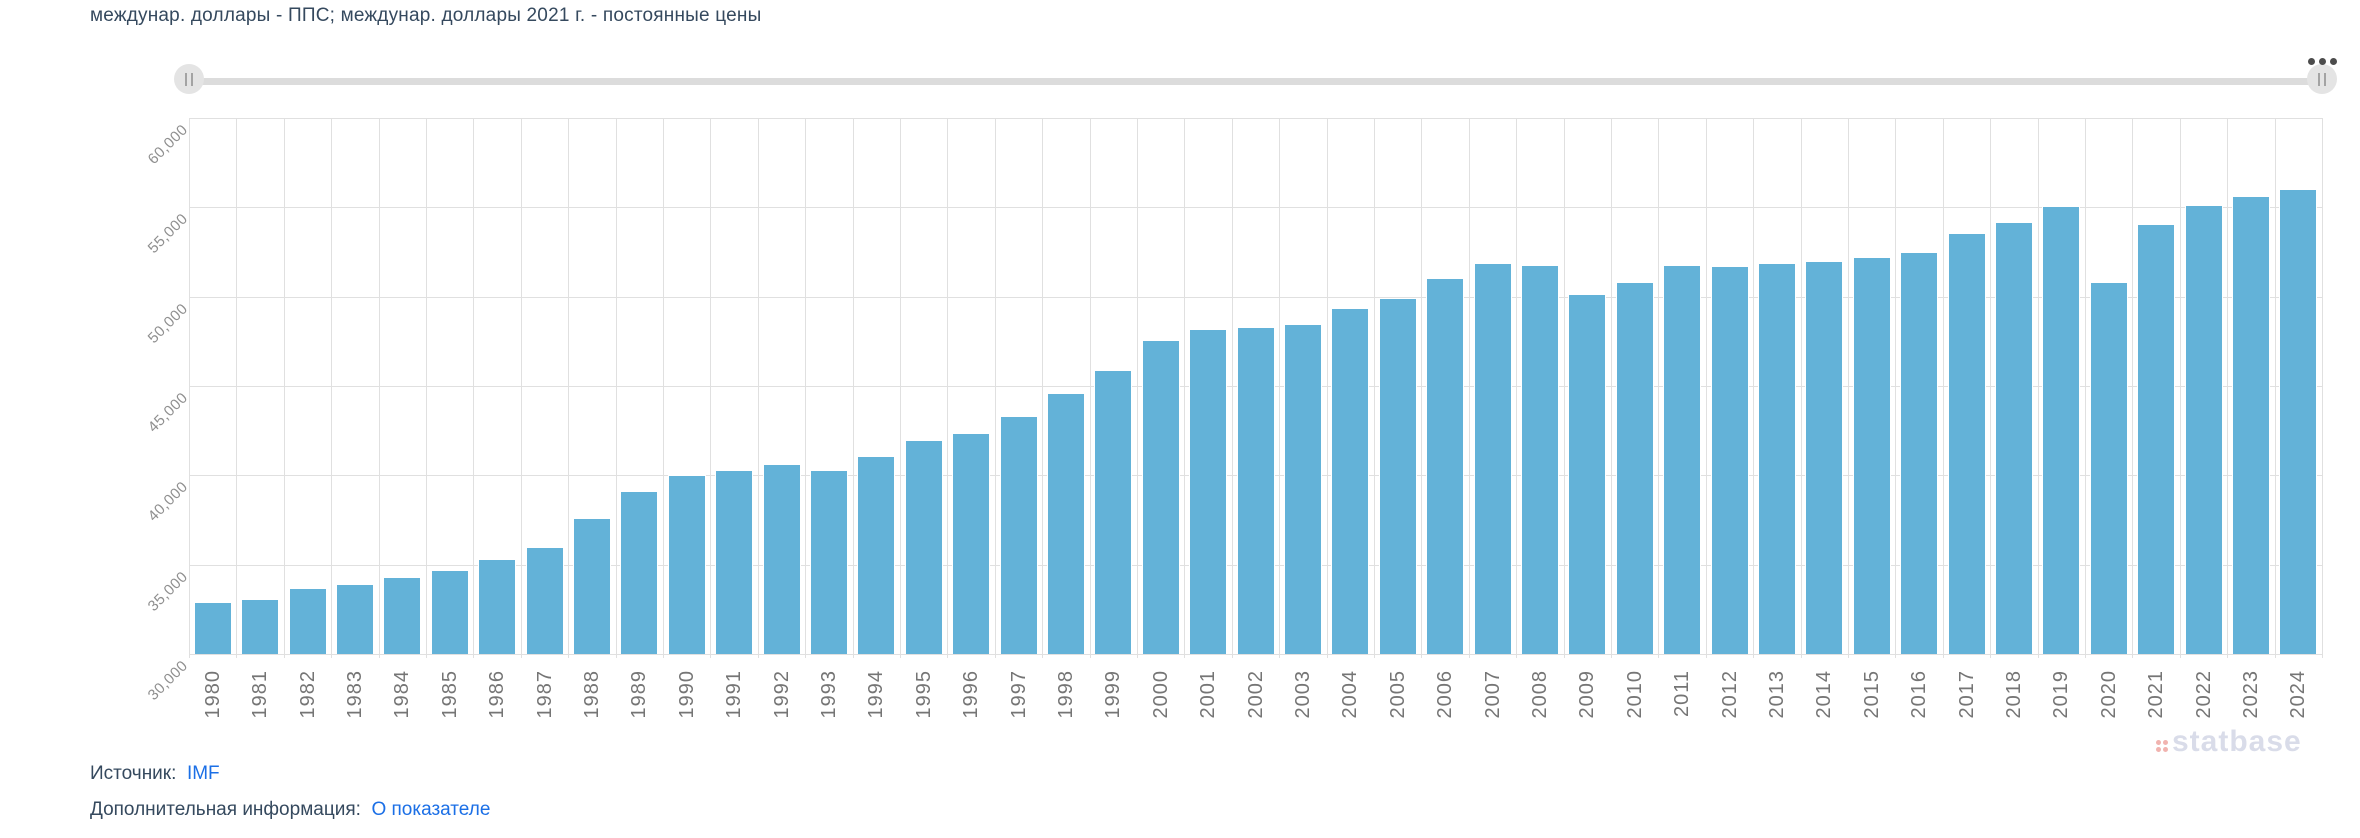 This screenshot has width=2360, height=838. I want to click on bar-1995, so click(923, 546).